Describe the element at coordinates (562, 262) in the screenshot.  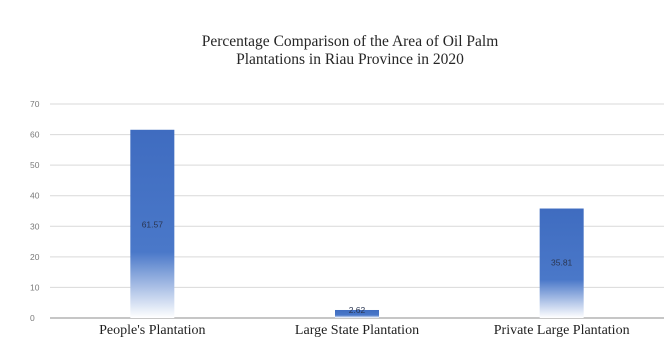
I see `data-label: 35.81` at that location.